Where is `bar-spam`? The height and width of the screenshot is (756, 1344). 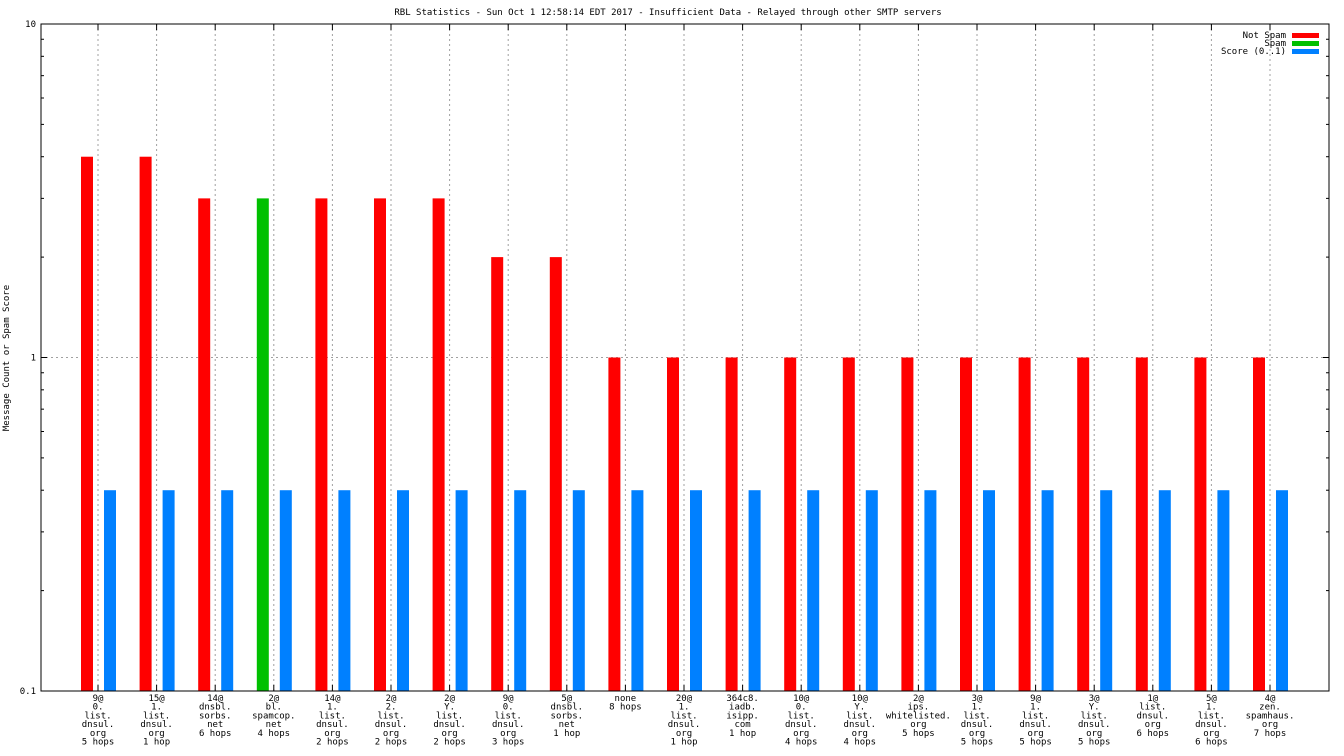 bar-spam is located at coordinates (262, 444).